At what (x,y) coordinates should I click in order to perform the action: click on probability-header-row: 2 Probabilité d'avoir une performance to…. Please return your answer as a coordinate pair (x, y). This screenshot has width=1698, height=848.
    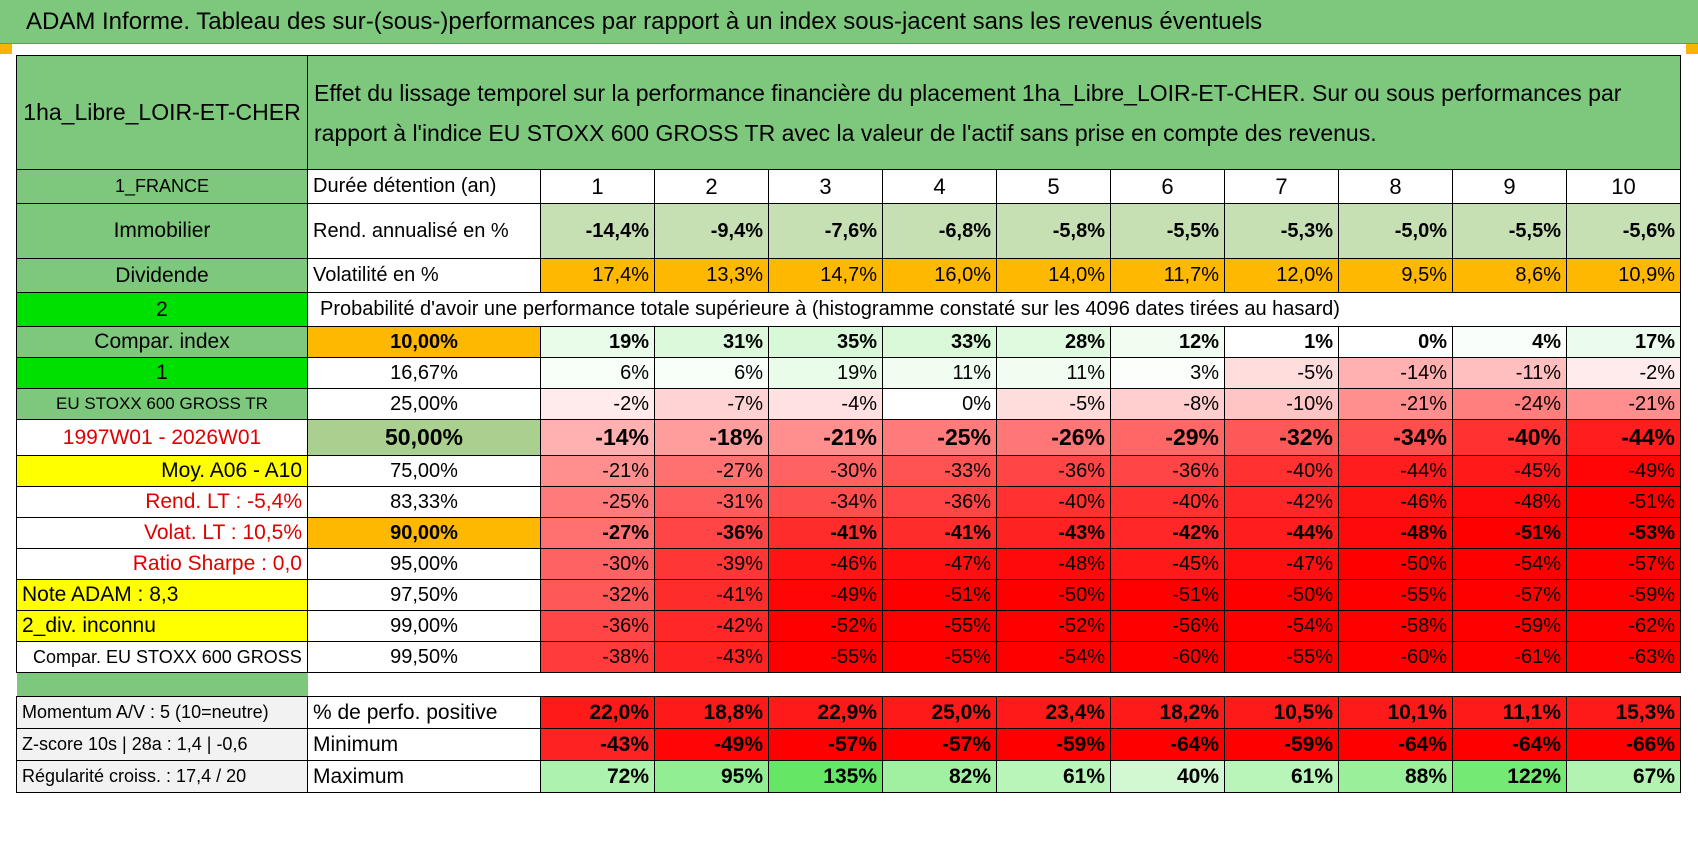
    Looking at the image, I should click on (849, 309).